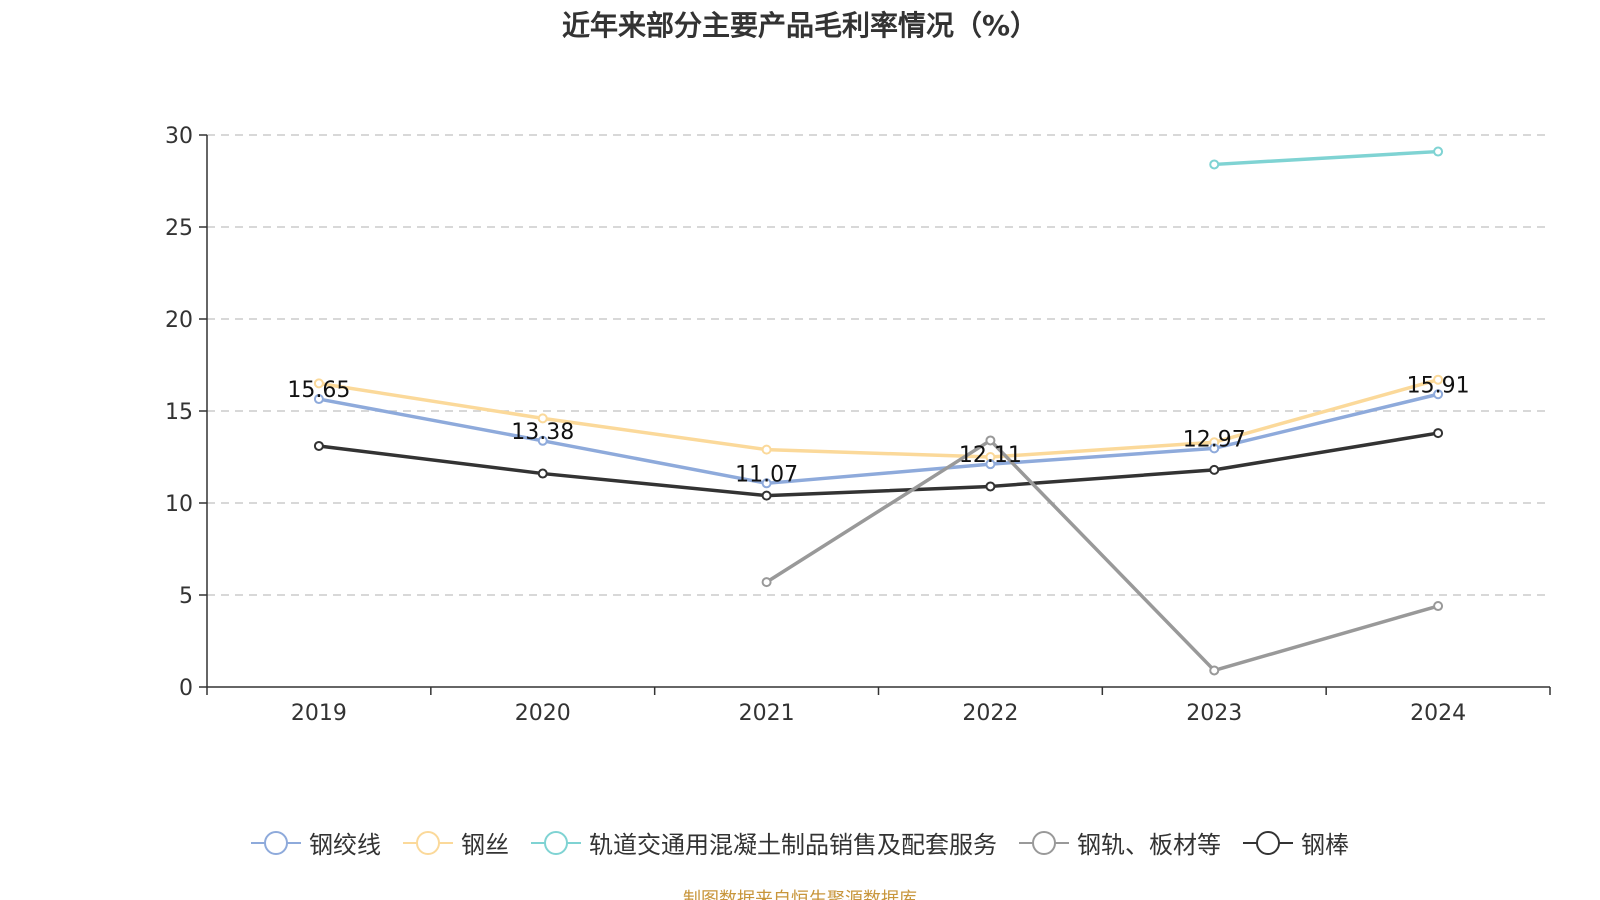 This screenshot has width=1600, height=900. I want to click on legend-item: 轨道交通用混凝土制品销售及配套服务, so click(764, 842).